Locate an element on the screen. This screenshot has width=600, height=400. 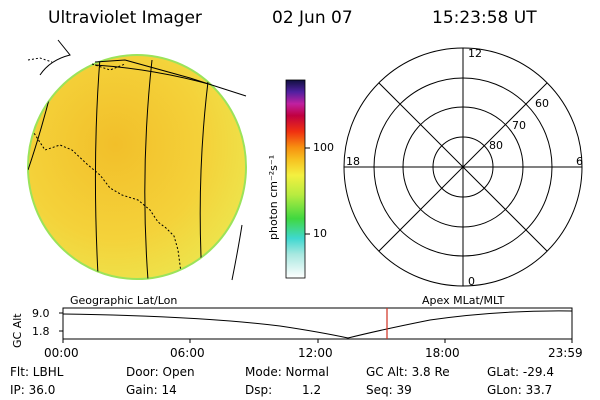
timeline-y-axis-label: GC Alt is located at coordinates (17, 330).